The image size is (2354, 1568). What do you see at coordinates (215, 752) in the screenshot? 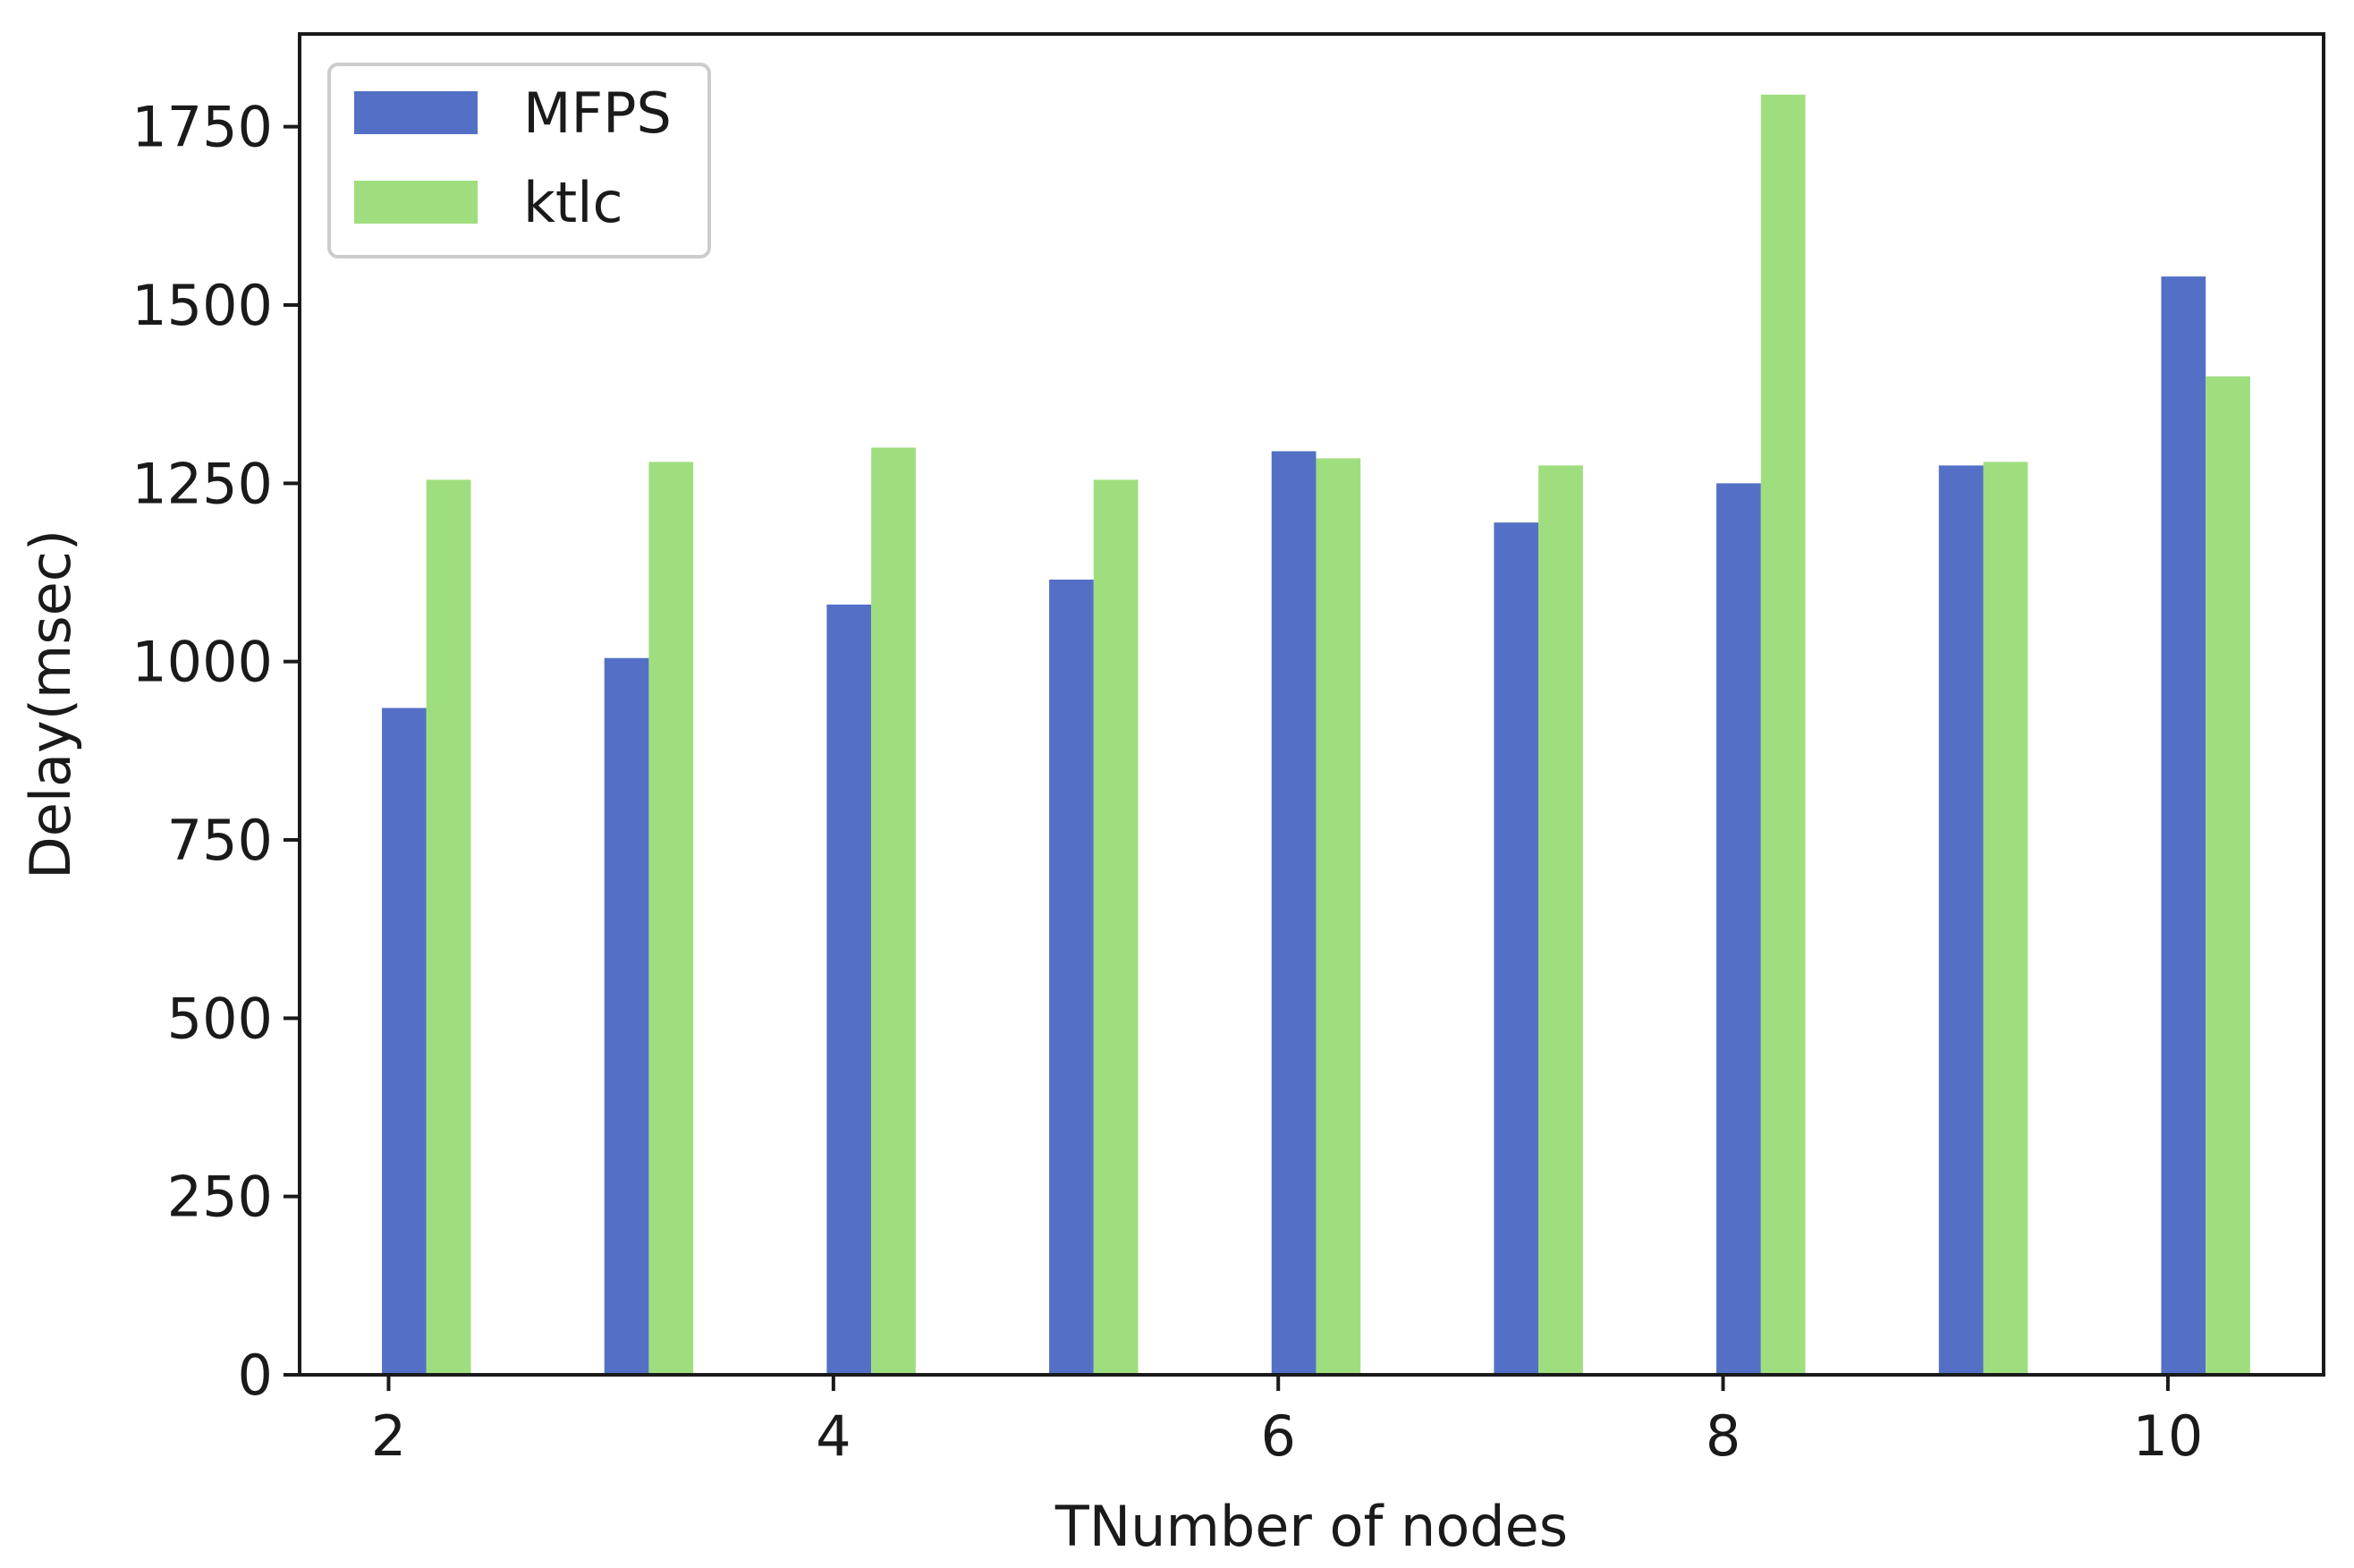
I see `y-axis: 0 250 500 750 1000 1250 1500 1750` at bounding box center [215, 752].